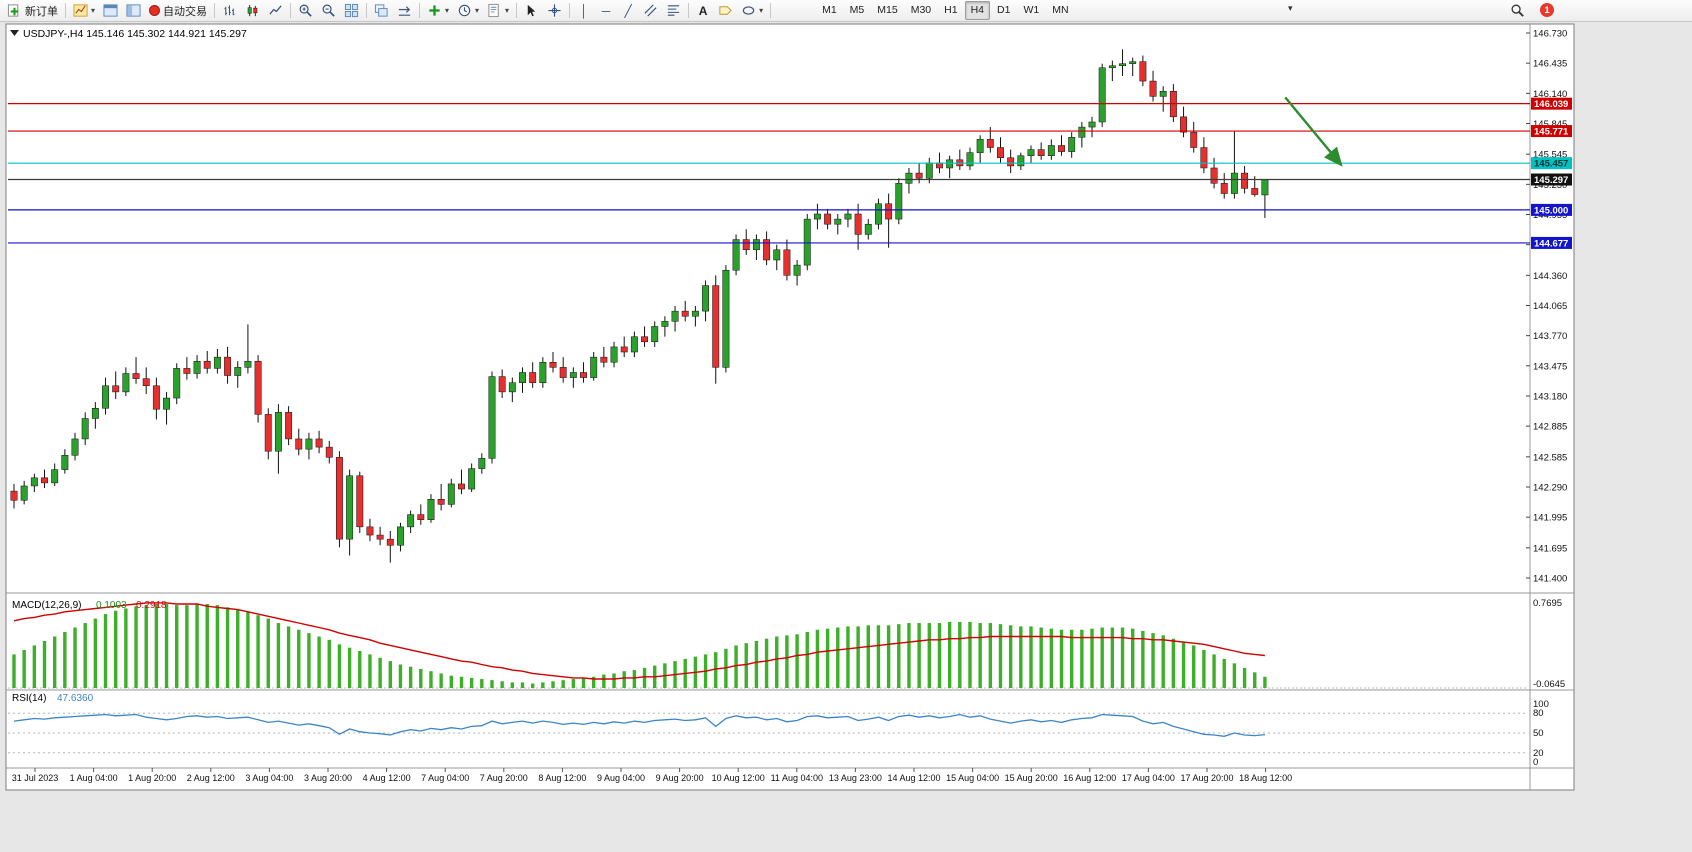 The height and width of the screenshot is (852, 1692). Describe the element at coordinates (1004, 10) in the screenshot. I see `timeframe-d1-button: D1` at that location.